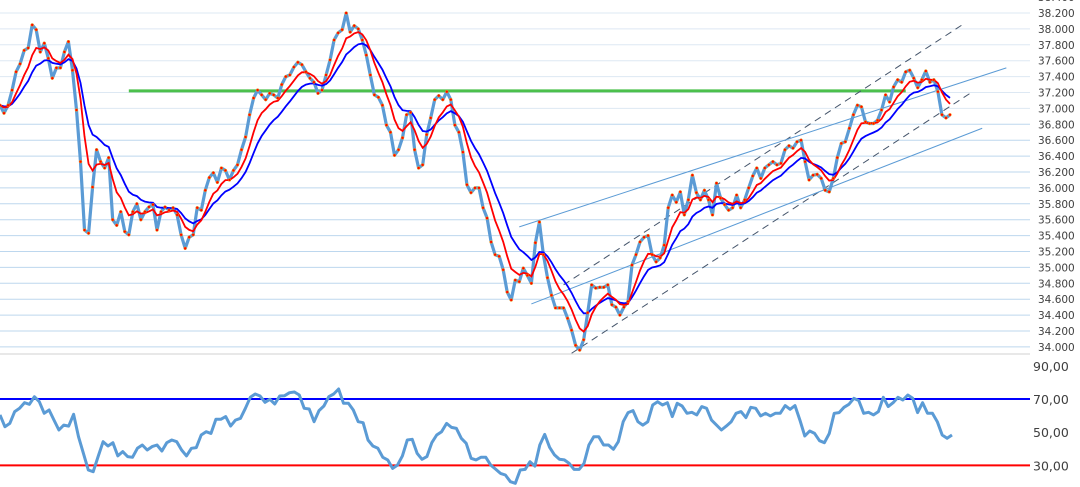  I want to click on y-tick-label: 37.200, so click(1056, 94).